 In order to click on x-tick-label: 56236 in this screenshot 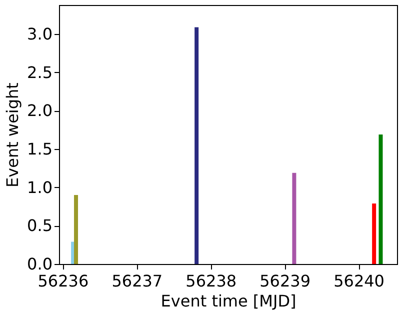, I will do `click(63, 281)`.